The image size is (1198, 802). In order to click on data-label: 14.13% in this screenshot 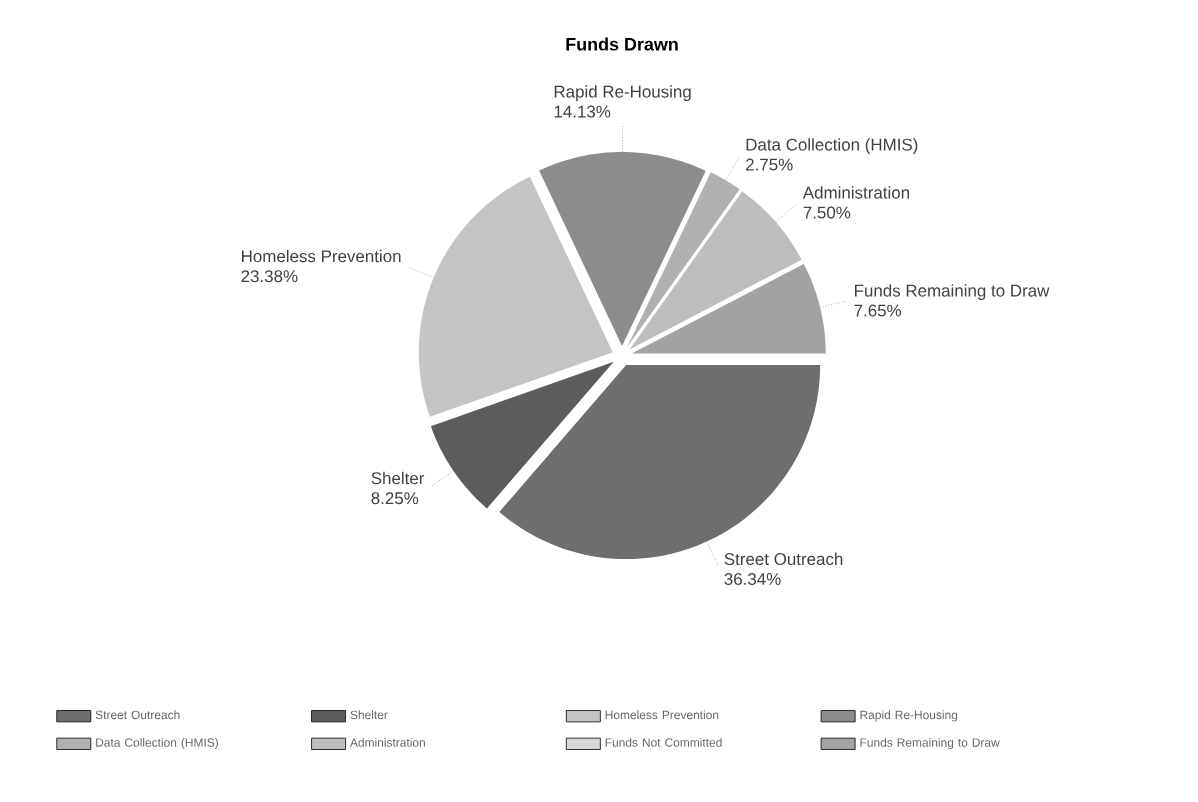, I will do `click(582, 111)`.